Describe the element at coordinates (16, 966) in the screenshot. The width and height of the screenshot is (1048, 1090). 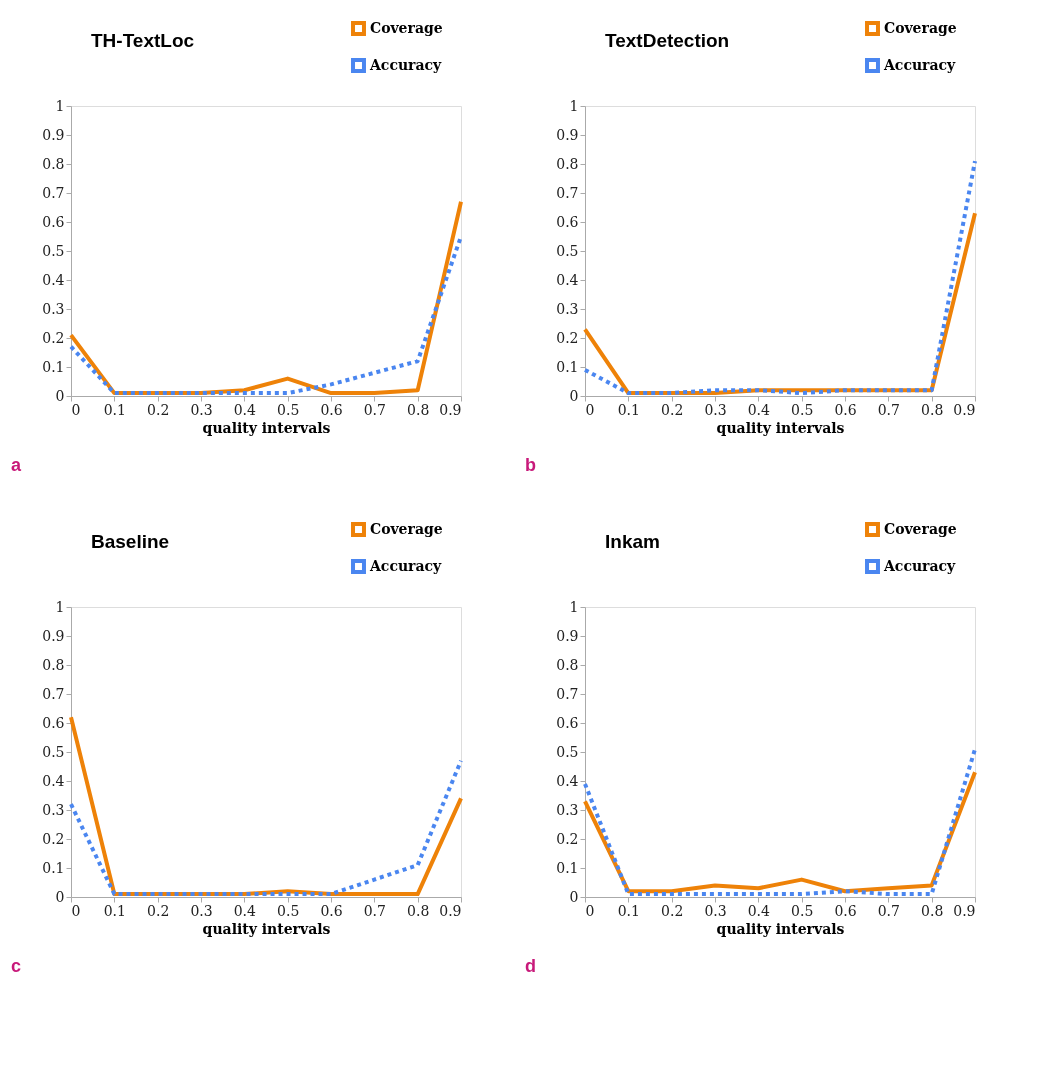
I see `text: c` at that location.